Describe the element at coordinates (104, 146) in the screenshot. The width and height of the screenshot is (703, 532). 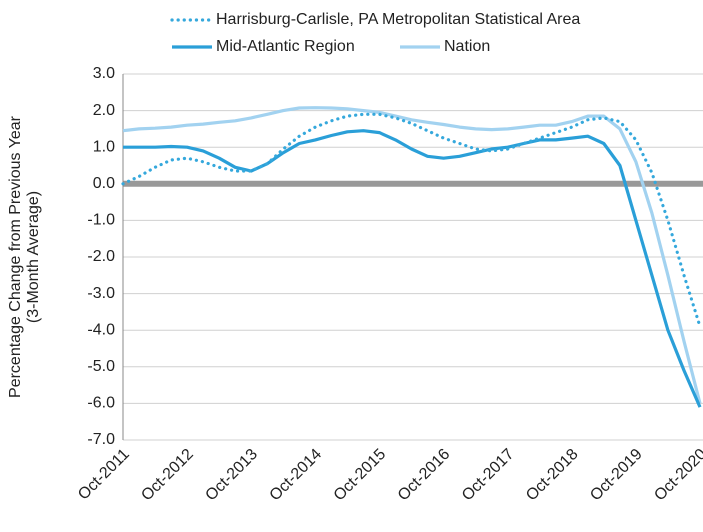
I see `y-tick-label: 1.0` at that location.